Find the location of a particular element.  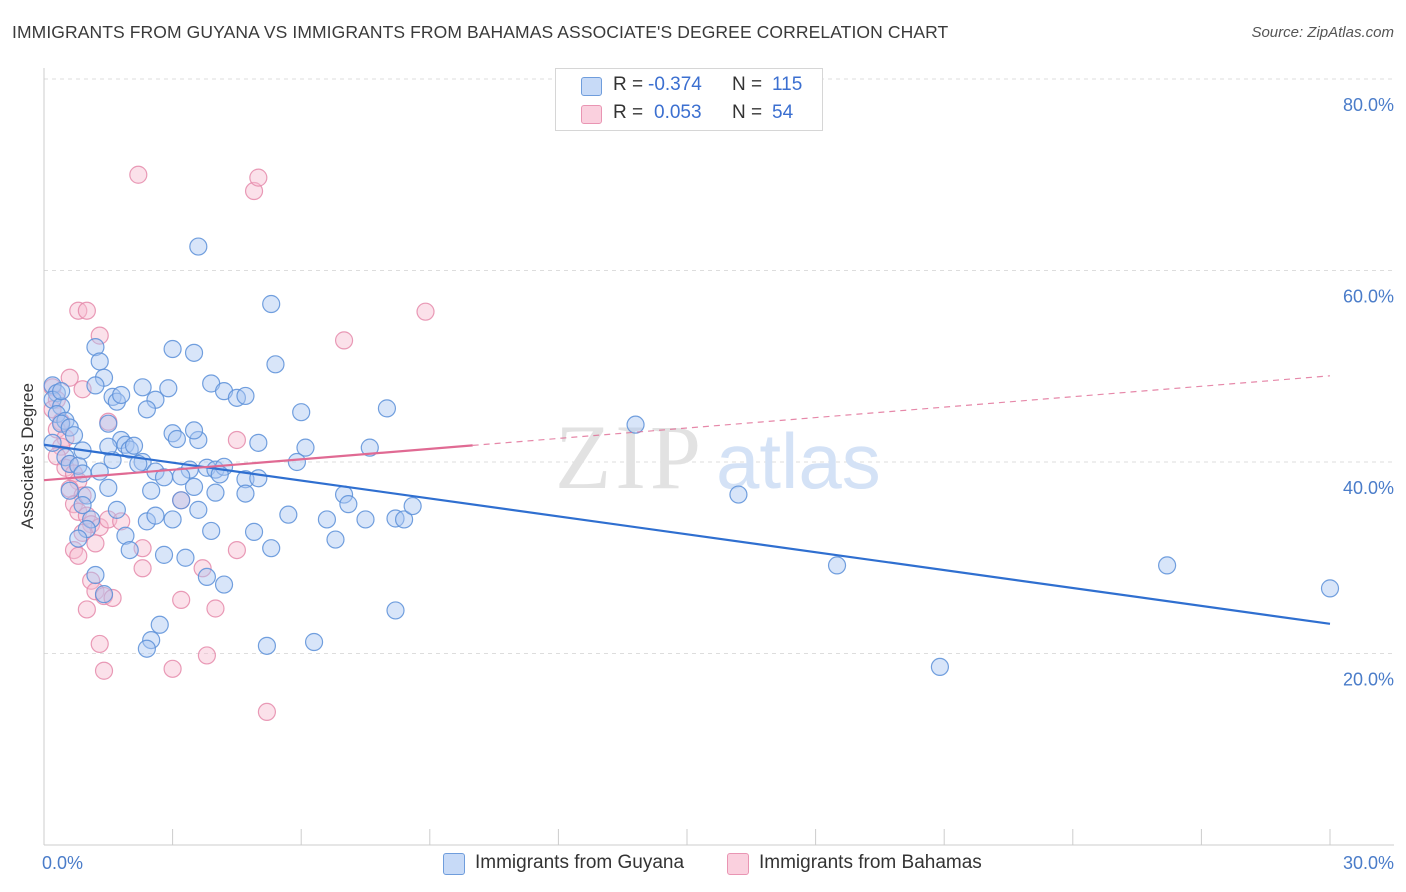

y-tick-label-80: 80.0% is located at coordinates (1368, 105).